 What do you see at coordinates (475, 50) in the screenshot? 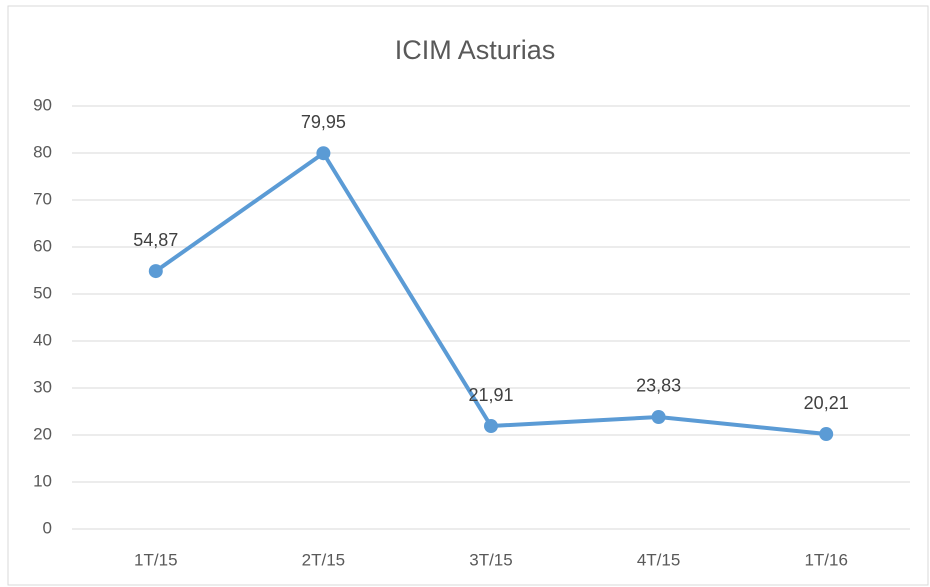
I see `chart-title: ICIM Asturias` at bounding box center [475, 50].